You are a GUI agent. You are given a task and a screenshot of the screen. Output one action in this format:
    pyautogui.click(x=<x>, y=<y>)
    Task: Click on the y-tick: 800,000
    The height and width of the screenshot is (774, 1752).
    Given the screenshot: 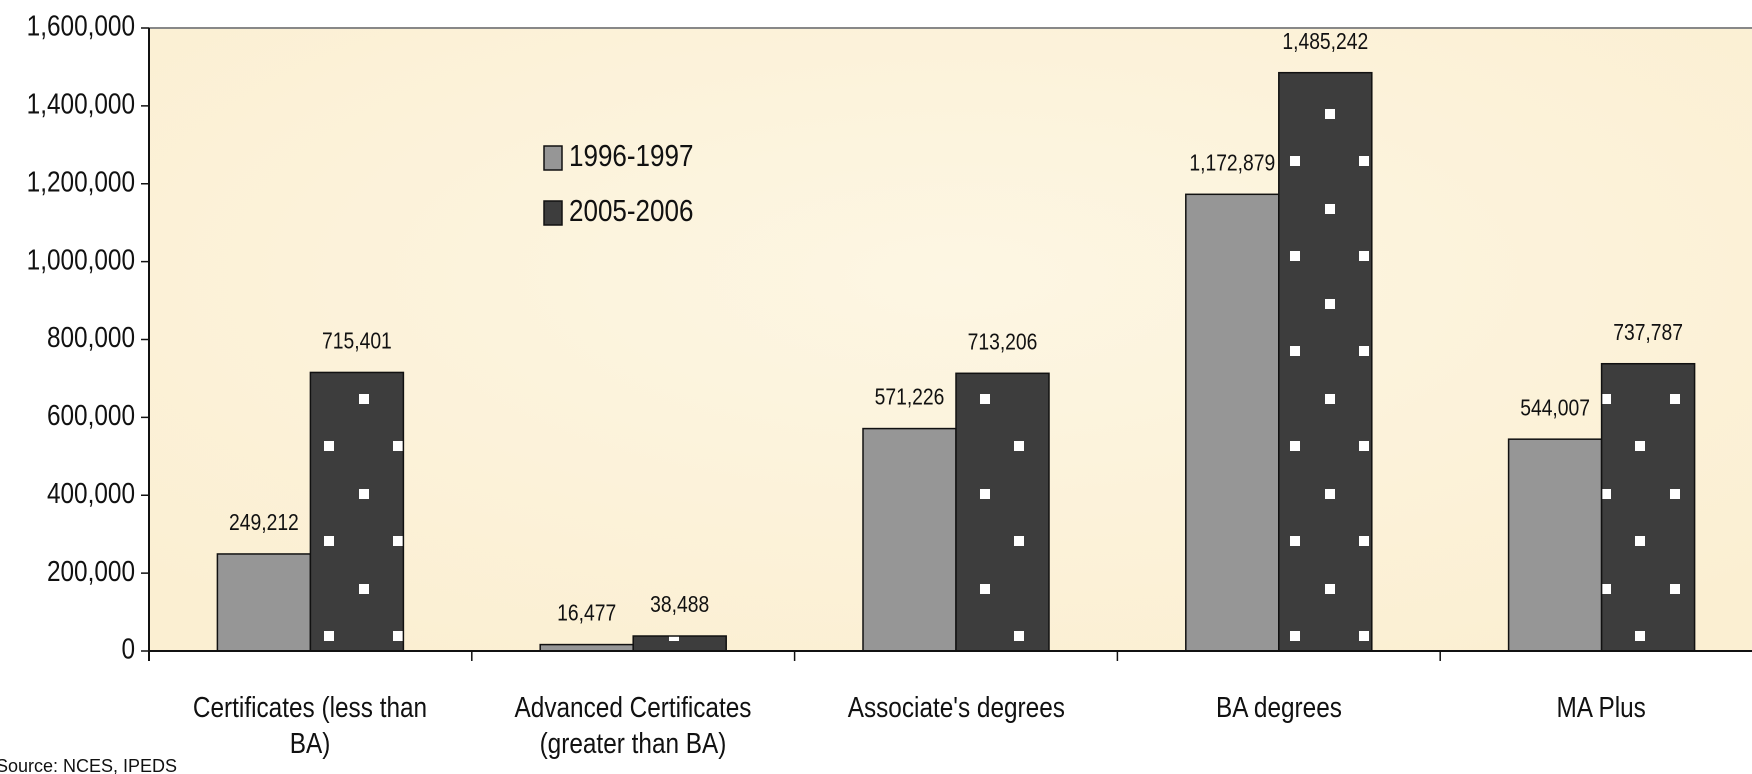 What is the action you would take?
    pyautogui.click(x=91, y=337)
    